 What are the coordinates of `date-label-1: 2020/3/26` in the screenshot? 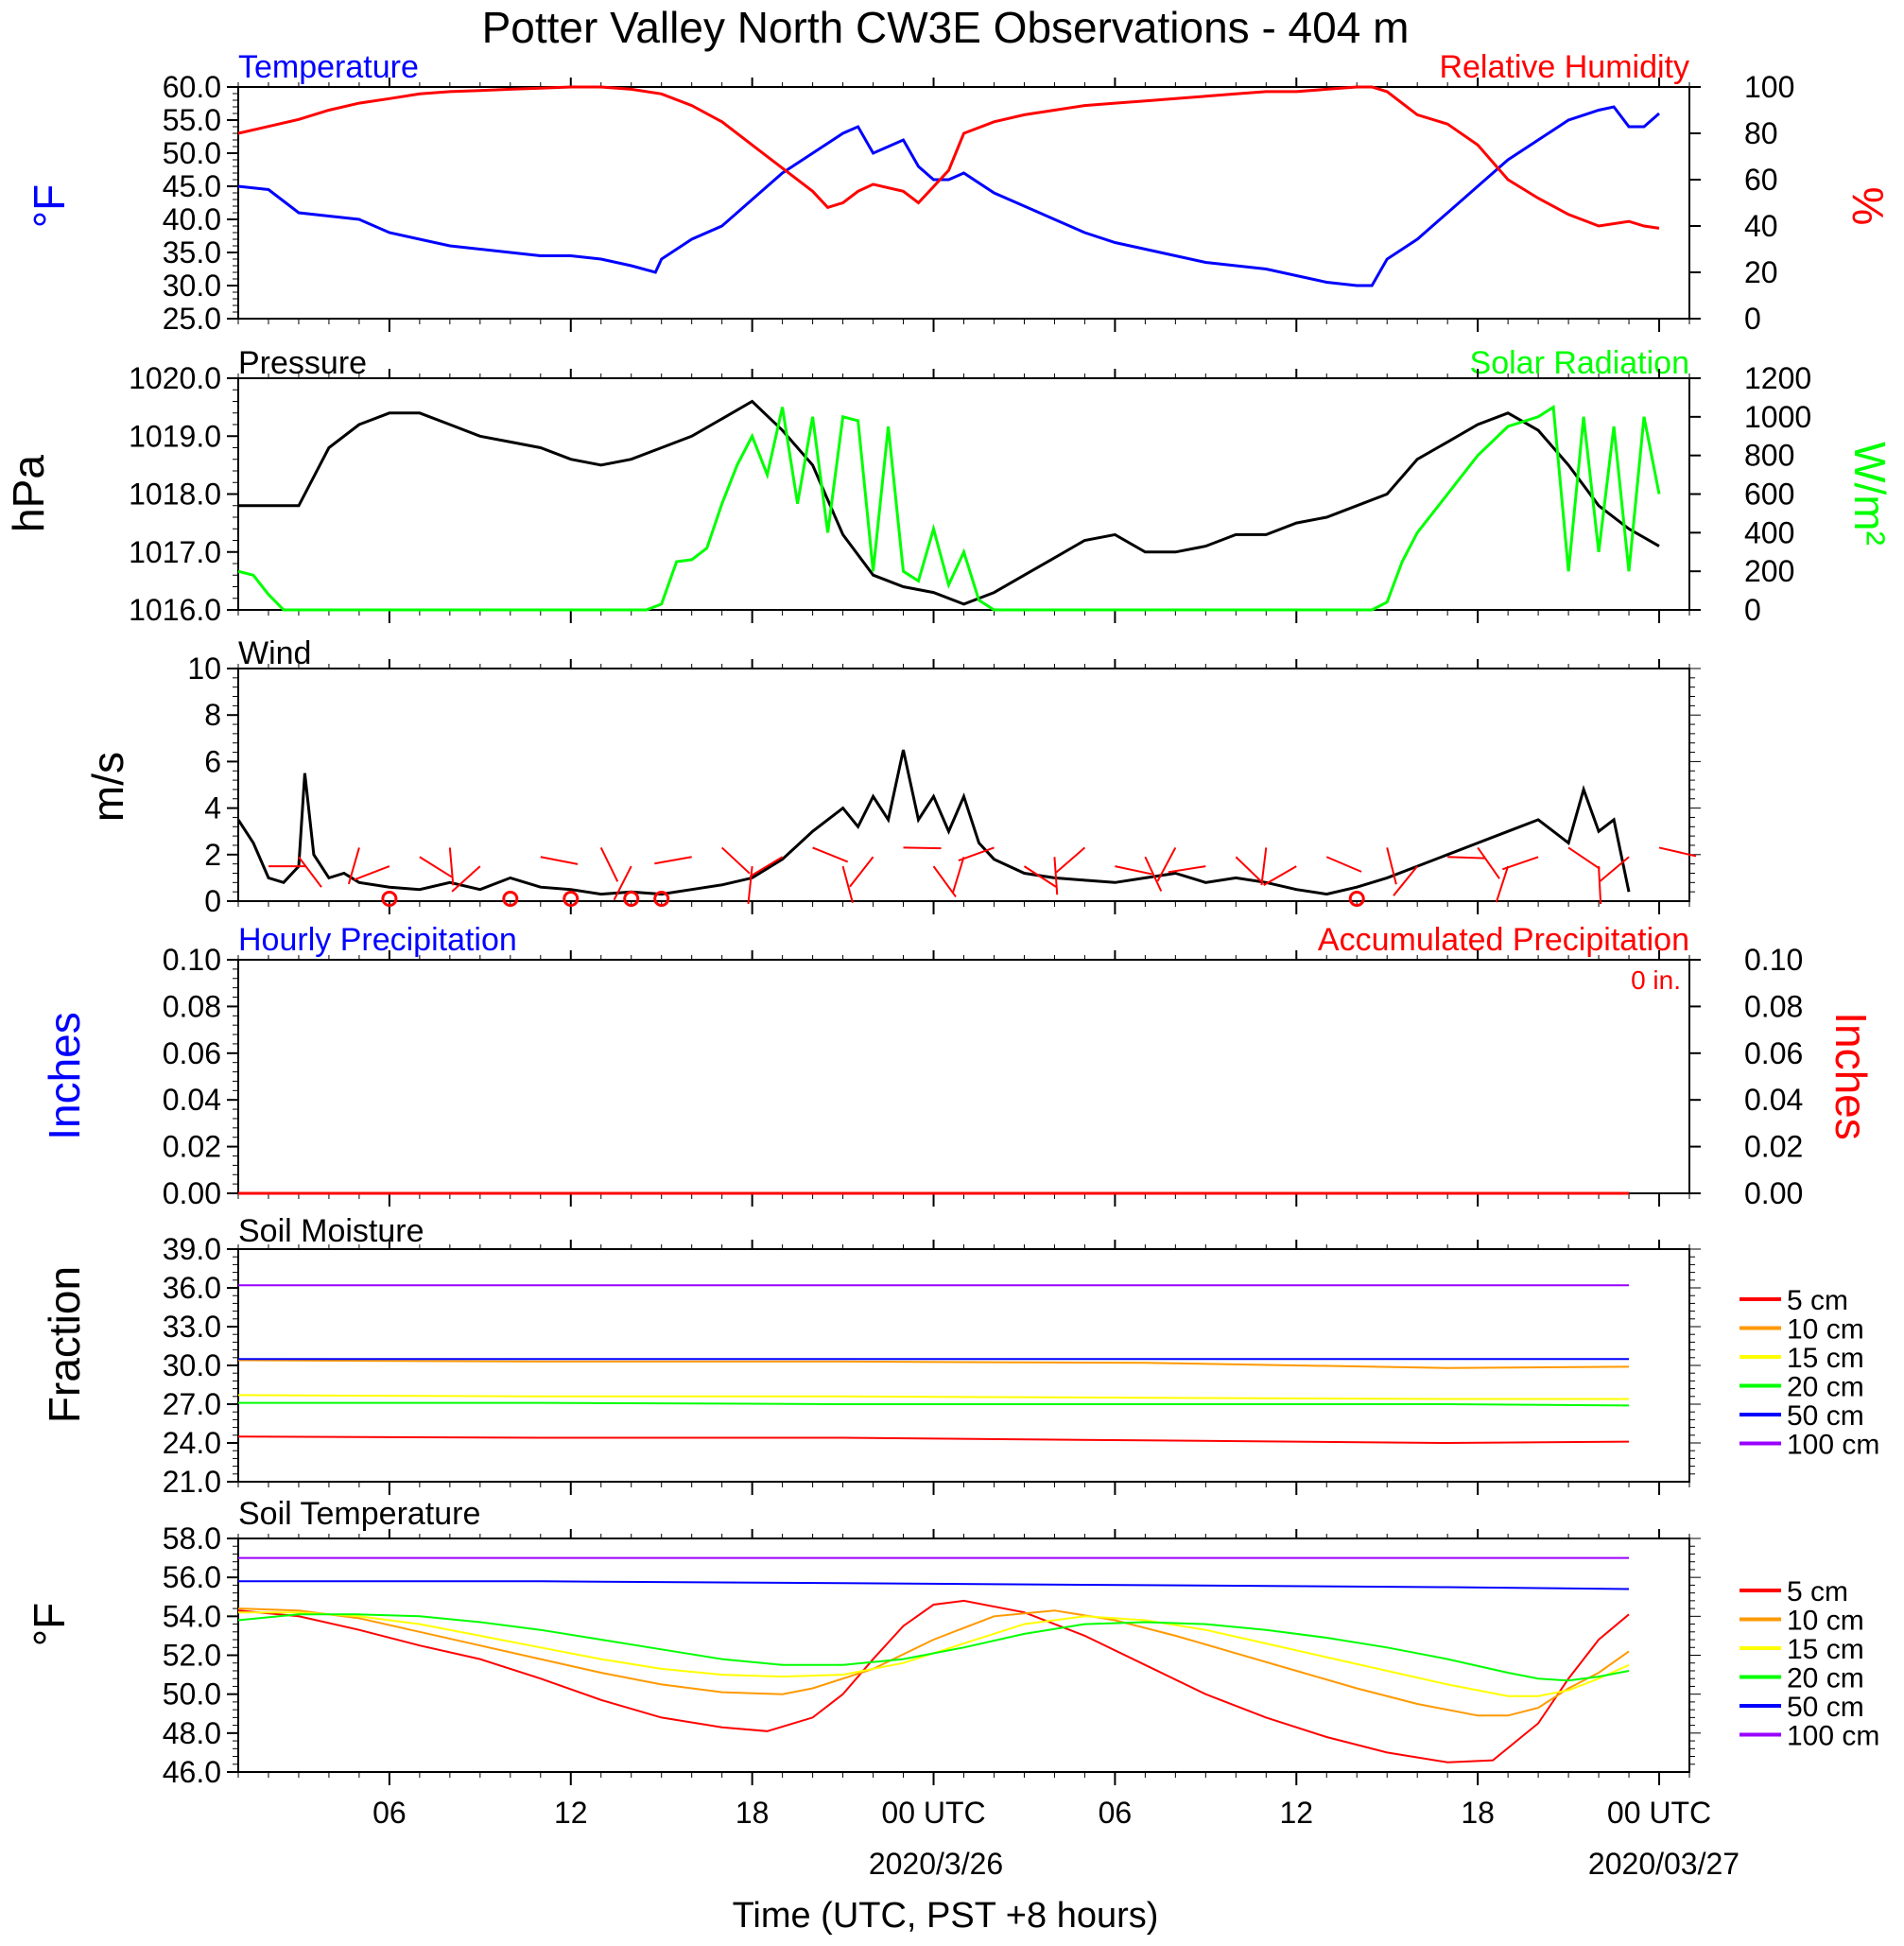 It's located at (936, 1864).